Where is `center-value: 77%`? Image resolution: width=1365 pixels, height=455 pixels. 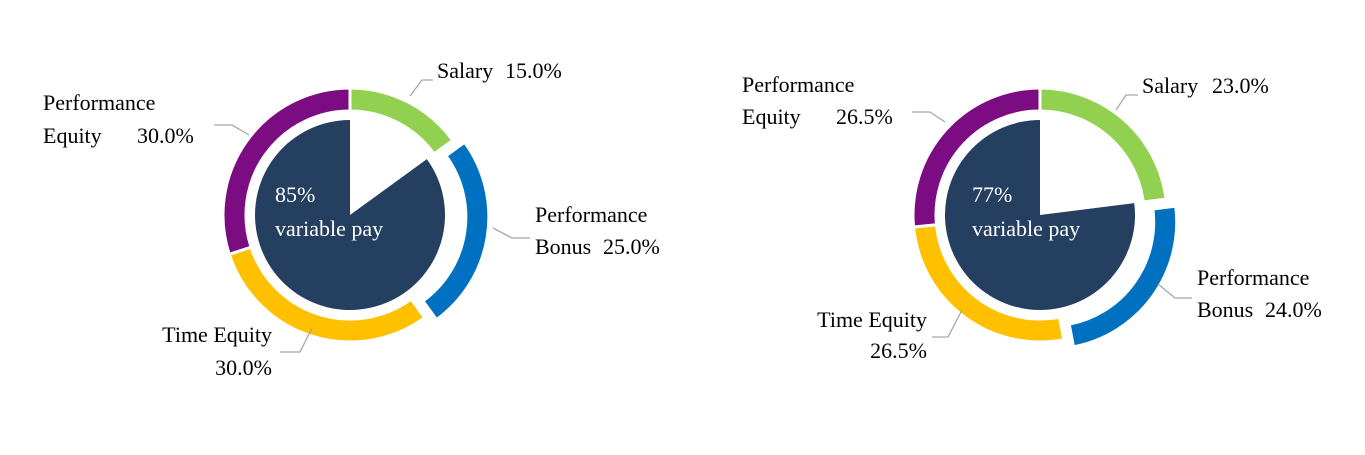 center-value: 77% is located at coordinates (992, 194).